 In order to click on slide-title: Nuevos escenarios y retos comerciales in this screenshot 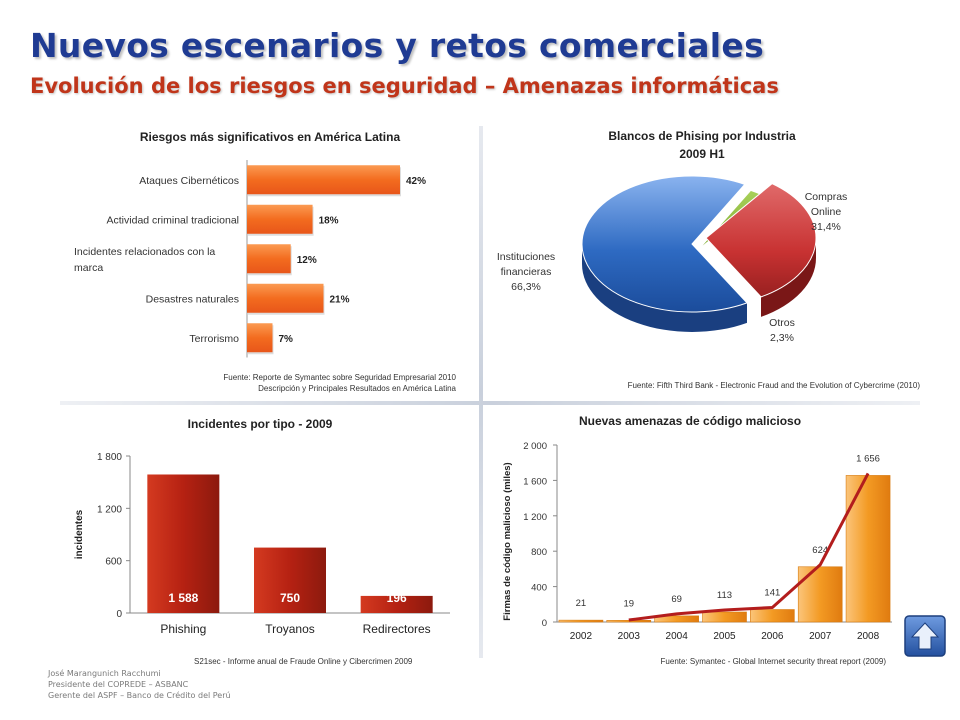, I will do `click(397, 45)`.